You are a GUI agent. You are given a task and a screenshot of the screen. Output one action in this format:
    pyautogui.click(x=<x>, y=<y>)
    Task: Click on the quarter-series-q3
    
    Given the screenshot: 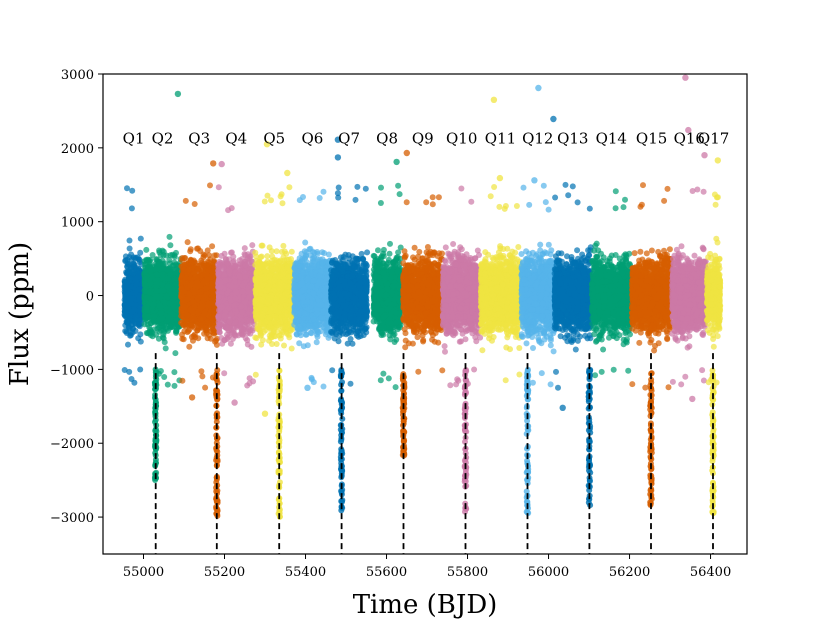 What is the action you would take?
    pyautogui.click(x=199, y=286)
    